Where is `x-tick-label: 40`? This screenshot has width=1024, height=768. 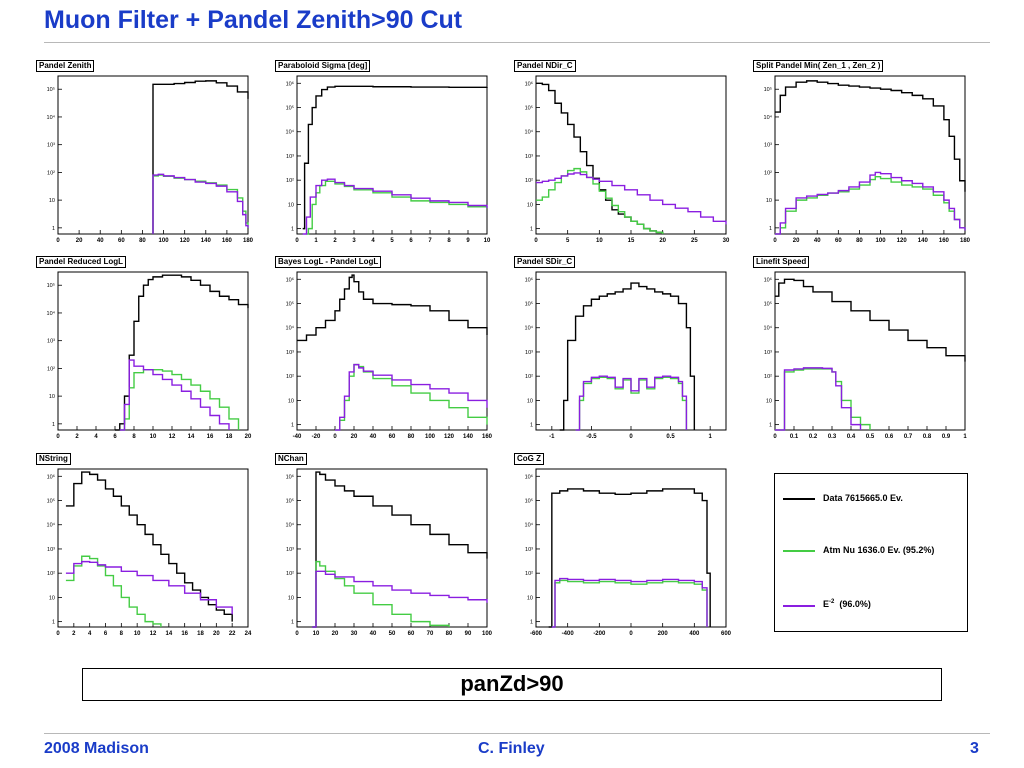 x-tick-label: 40 is located at coordinates (373, 634).